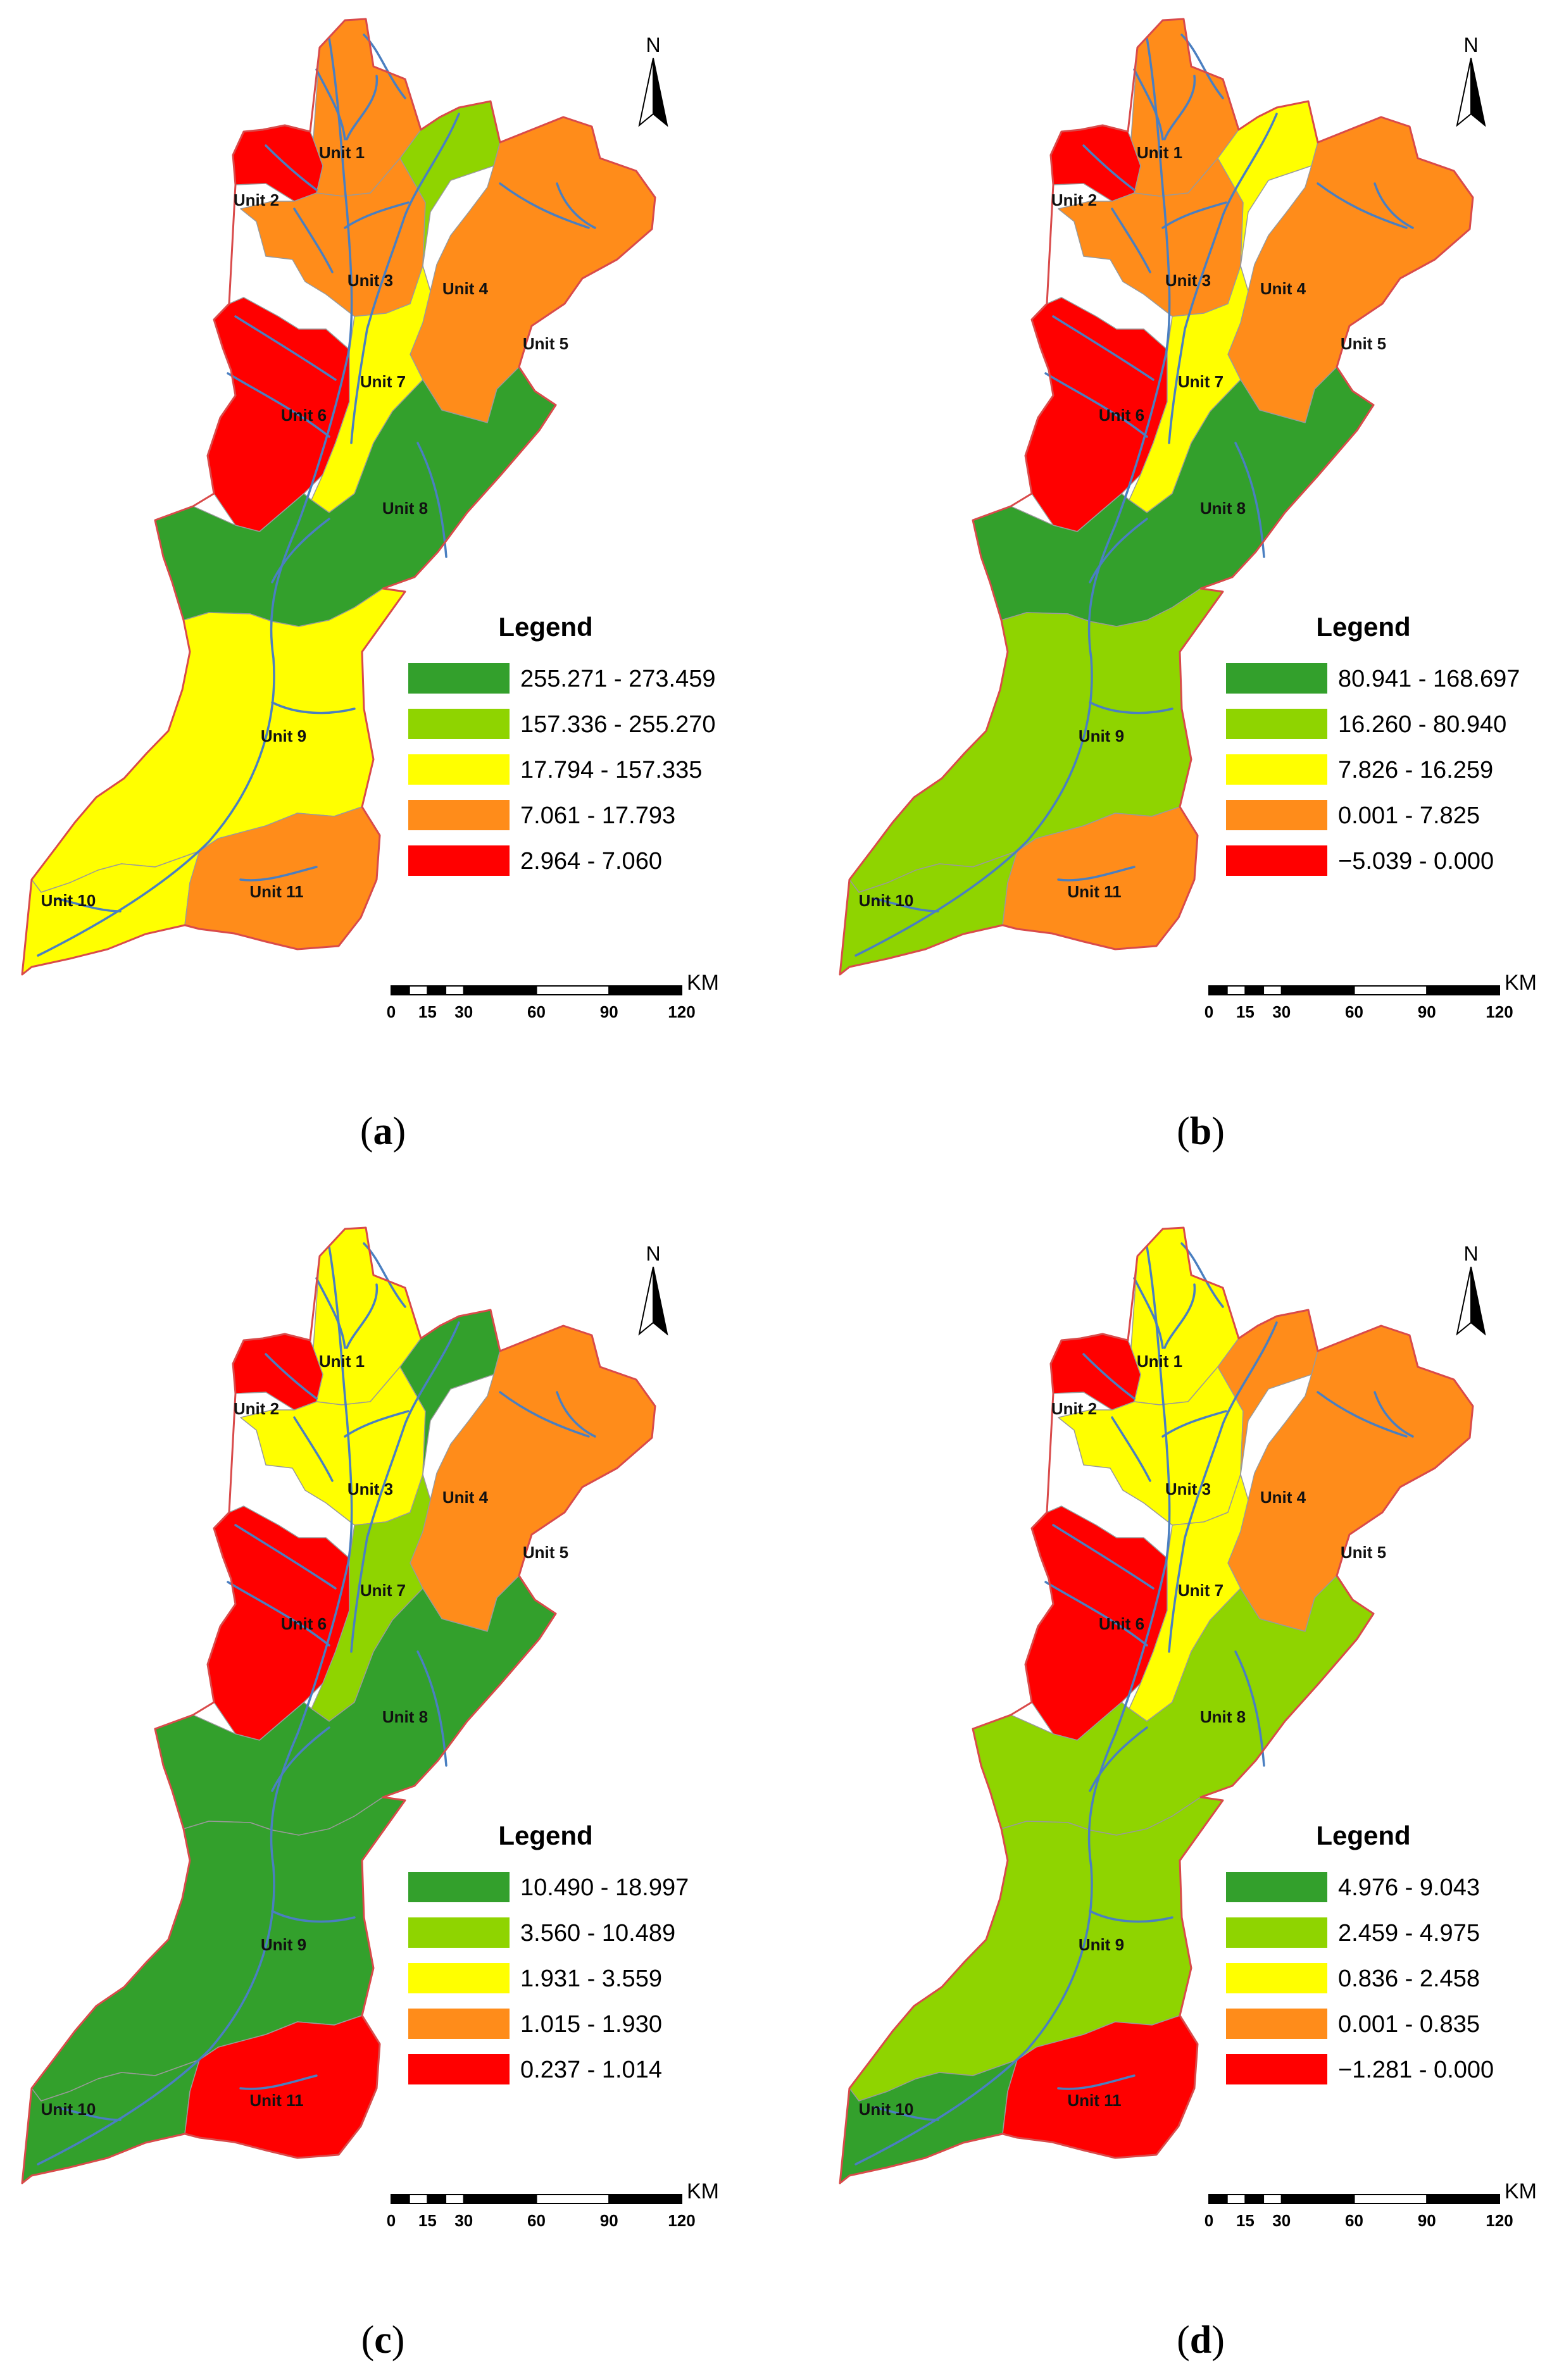 Image resolution: width=1552 pixels, height=2380 pixels. I want to click on panel-caption-letter: a, so click(383, 1131).